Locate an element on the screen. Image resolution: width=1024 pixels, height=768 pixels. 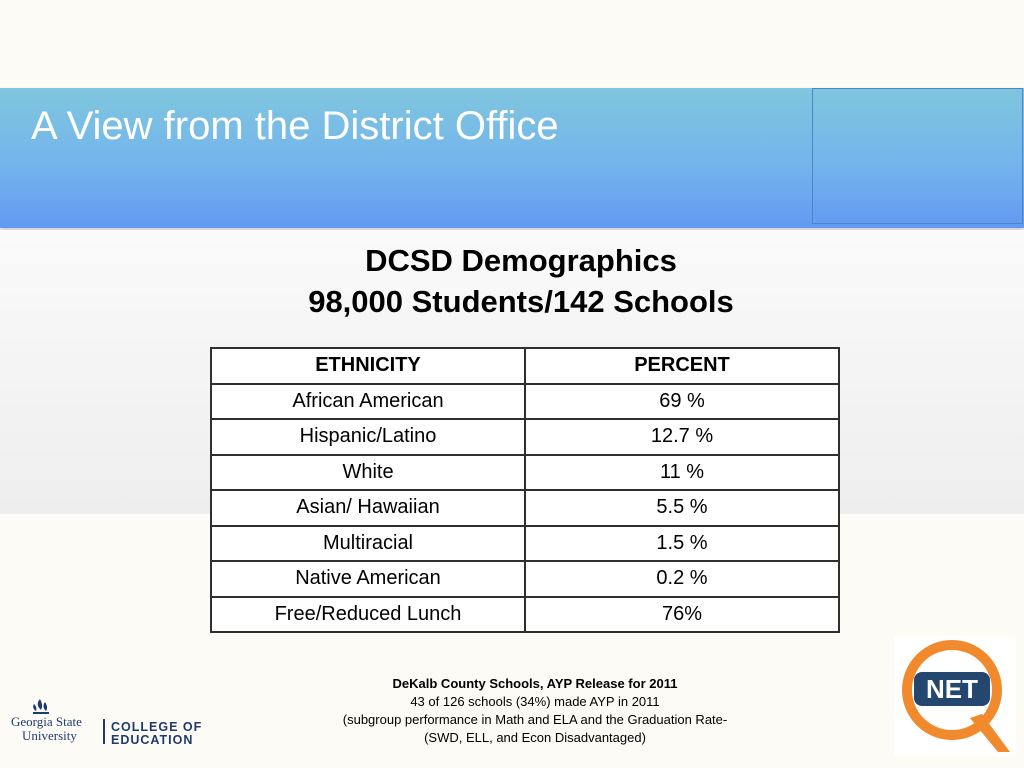
qnet-logo: NET is located at coordinates (955, 696).